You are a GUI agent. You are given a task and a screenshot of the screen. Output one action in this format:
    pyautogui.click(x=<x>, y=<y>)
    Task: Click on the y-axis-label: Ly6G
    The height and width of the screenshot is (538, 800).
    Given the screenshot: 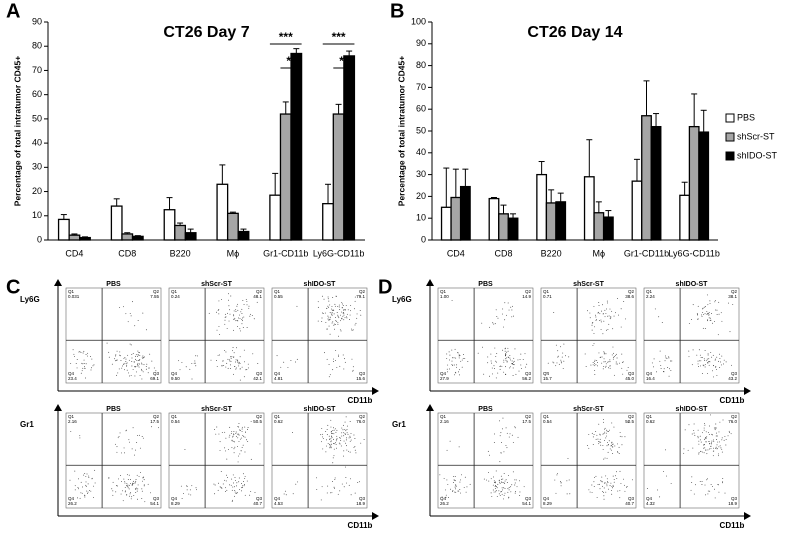 What is the action you would take?
    pyautogui.click(x=30, y=299)
    